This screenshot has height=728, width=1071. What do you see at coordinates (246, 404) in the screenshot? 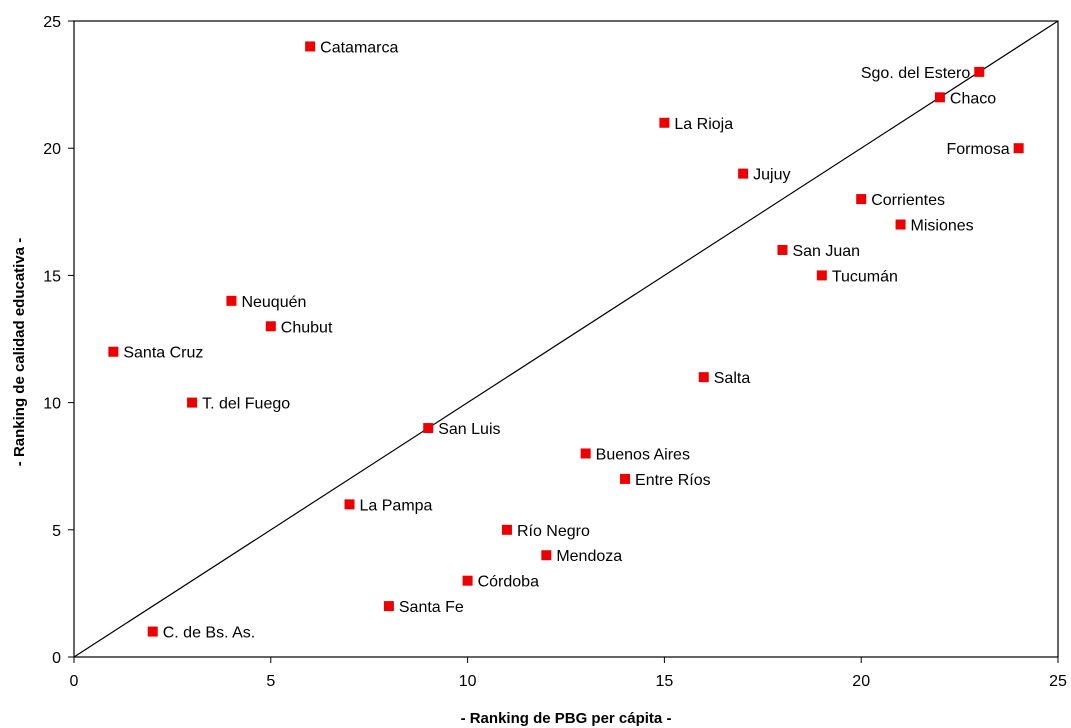
I see `data-label: T. del Fuego` at bounding box center [246, 404].